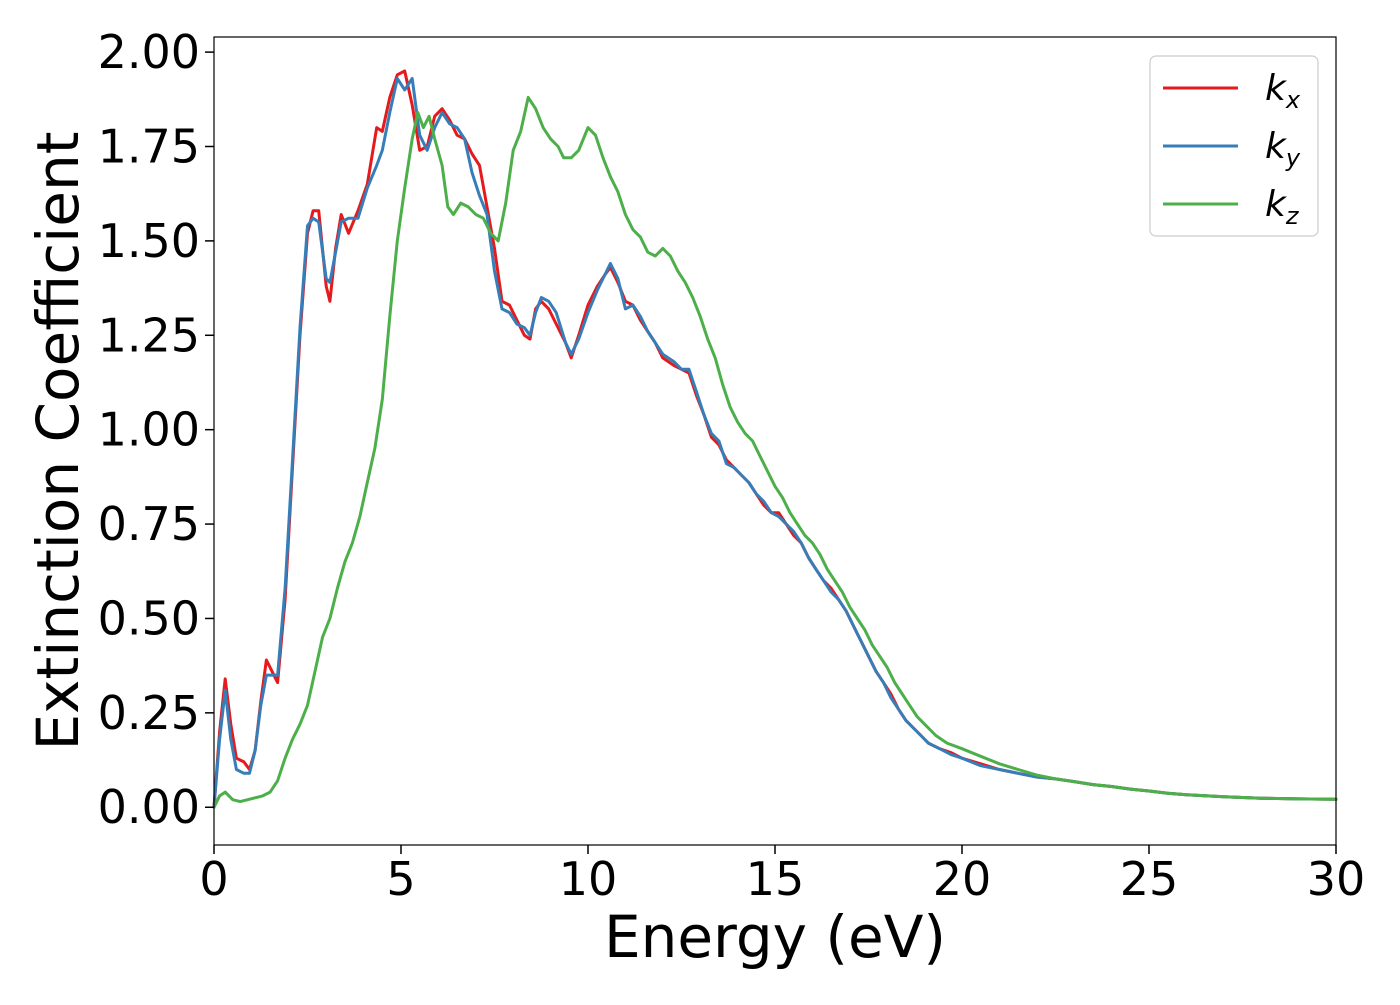 Image resolution: width=1400 pixels, height=1005 pixels. Describe the element at coordinates (1149, 879) in the screenshot. I see `x-tick-label: 25` at that location.